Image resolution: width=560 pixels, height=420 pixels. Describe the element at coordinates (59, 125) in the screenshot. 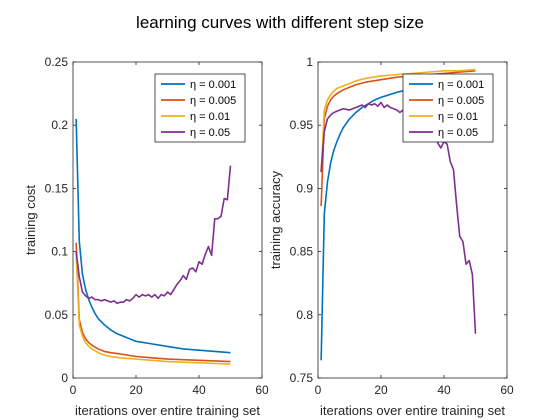

I see `y-tick-label: 0.2` at that location.